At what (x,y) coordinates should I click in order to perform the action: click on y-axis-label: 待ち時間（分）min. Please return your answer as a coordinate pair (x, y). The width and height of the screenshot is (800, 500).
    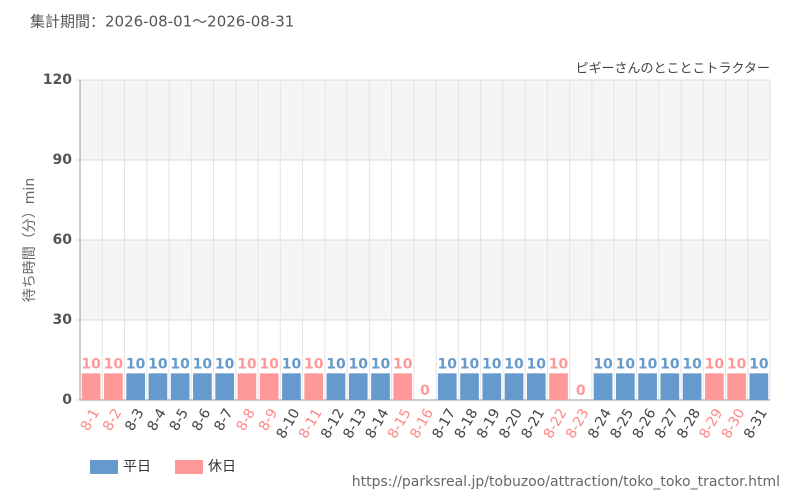
    Looking at the image, I should click on (30, 240).